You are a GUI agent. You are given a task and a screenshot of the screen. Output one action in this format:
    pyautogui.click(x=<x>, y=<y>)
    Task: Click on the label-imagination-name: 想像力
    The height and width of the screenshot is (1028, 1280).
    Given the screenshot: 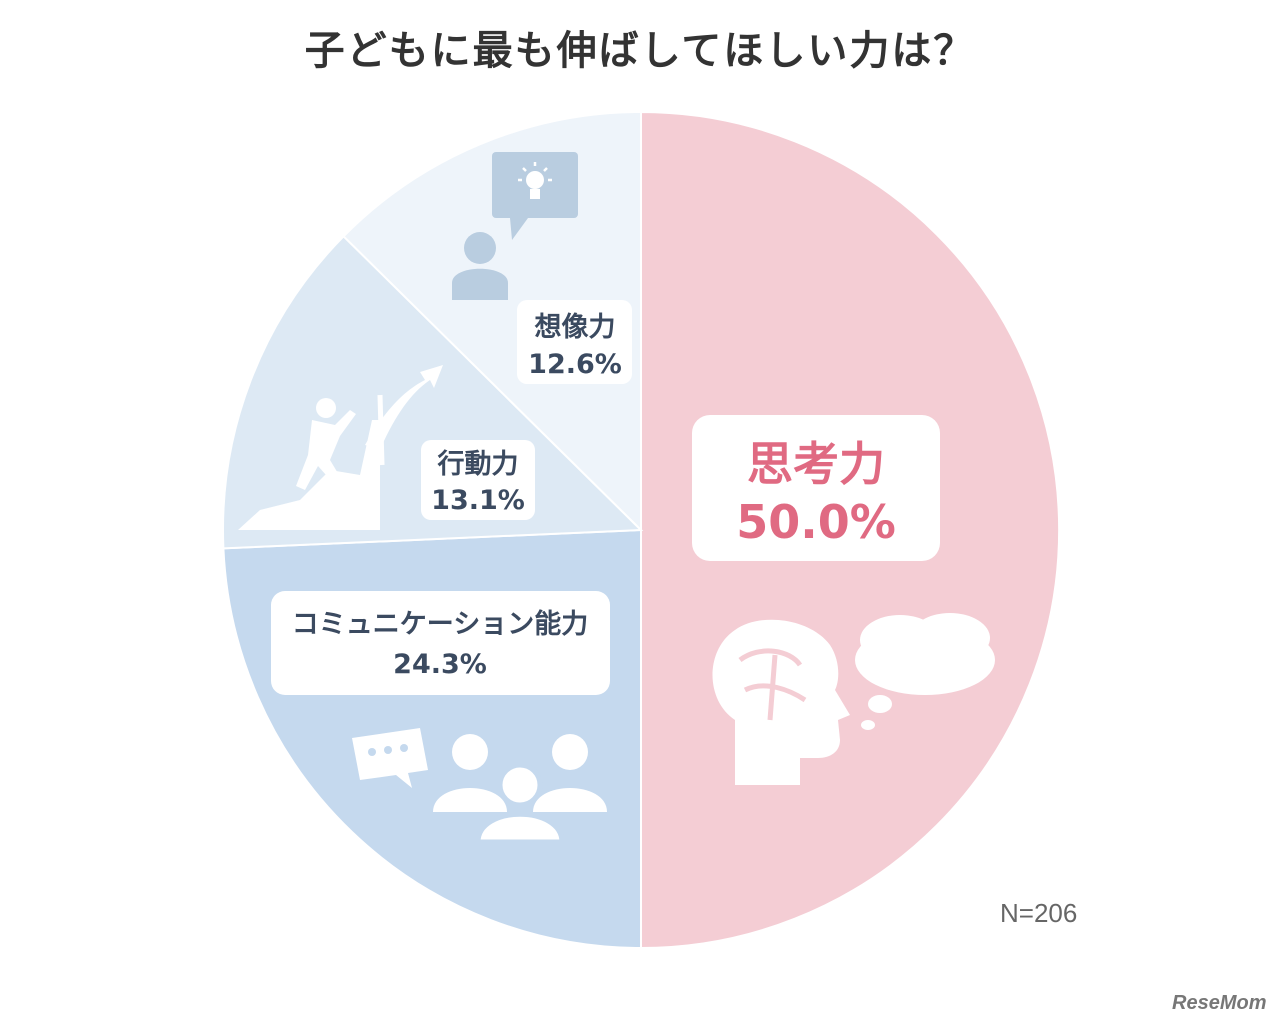 What is the action you would take?
    pyautogui.click(x=575, y=327)
    